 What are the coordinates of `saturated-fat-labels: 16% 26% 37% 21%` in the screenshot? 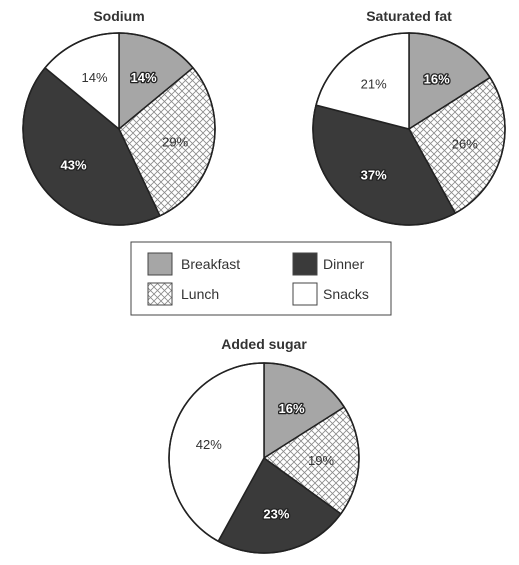 It's located at (418, 127).